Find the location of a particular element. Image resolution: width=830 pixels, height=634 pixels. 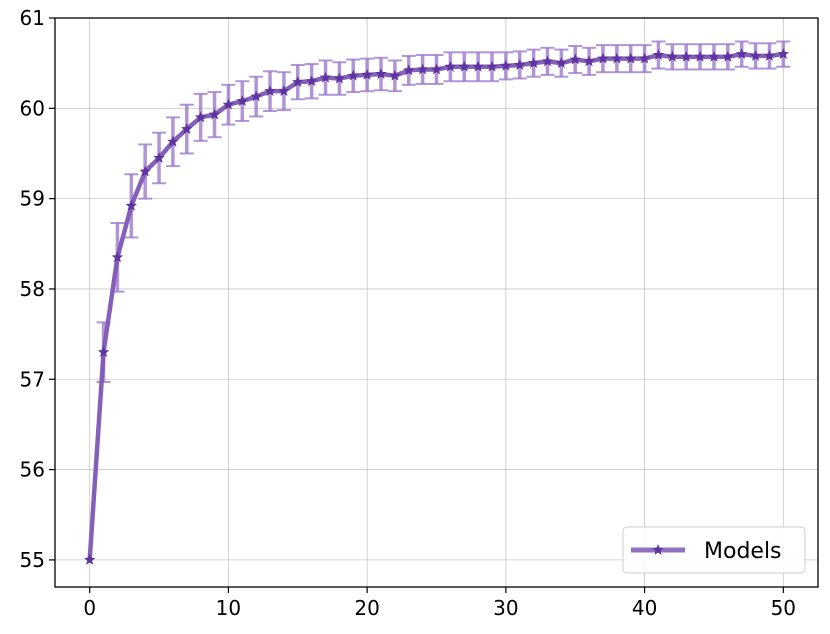

x-tick-label: 20 is located at coordinates (366, 608).